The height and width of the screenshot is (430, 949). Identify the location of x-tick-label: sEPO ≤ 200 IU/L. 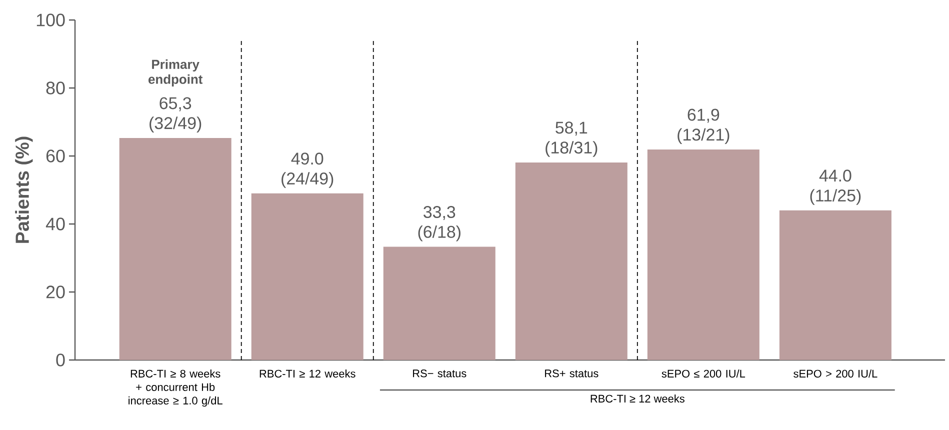
(704, 374).